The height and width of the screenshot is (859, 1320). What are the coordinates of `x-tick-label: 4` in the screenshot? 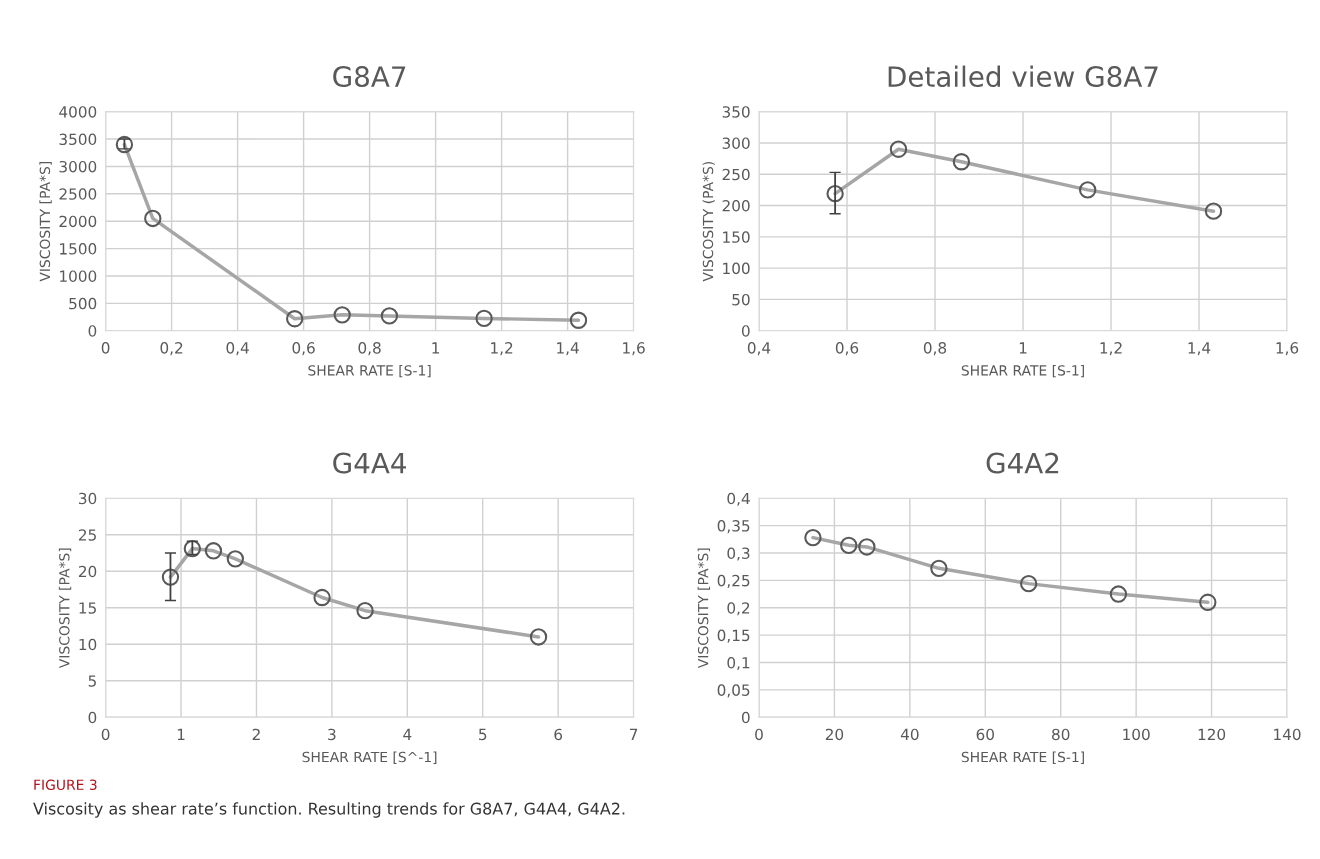 It's located at (407, 734).